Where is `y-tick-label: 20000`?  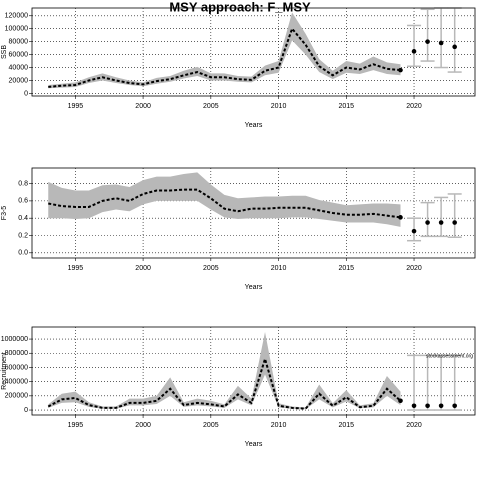 y-tick-label: 20000 is located at coordinates (19, 80).